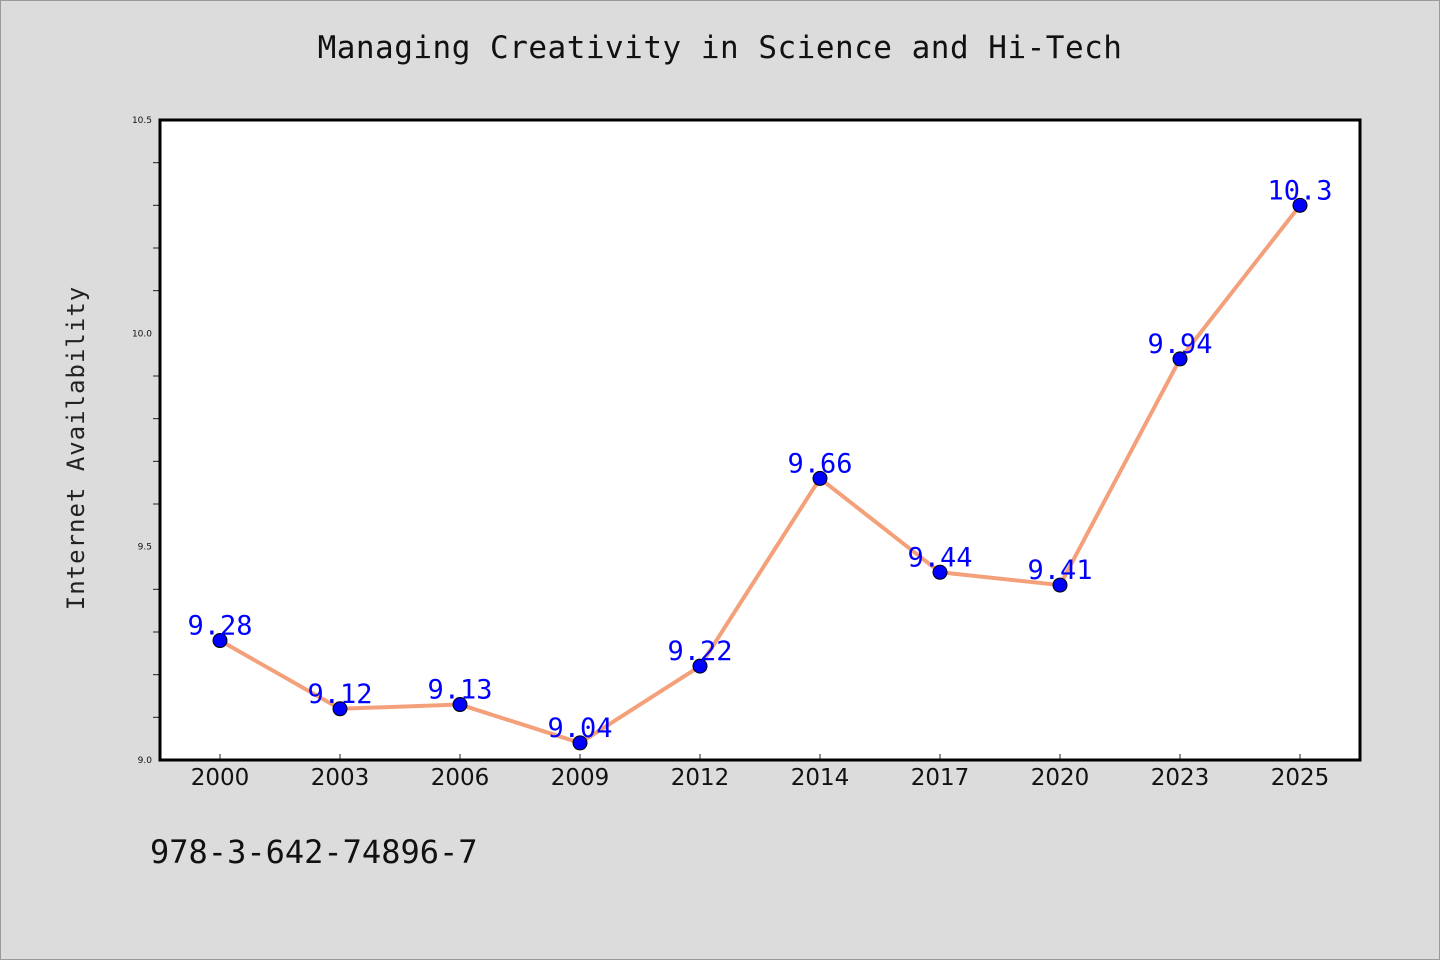 This screenshot has height=960, width=1440. What do you see at coordinates (1060, 778) in the screenshot?
I see `x-tick-label: 2020` at bounding box center [1060, 778].